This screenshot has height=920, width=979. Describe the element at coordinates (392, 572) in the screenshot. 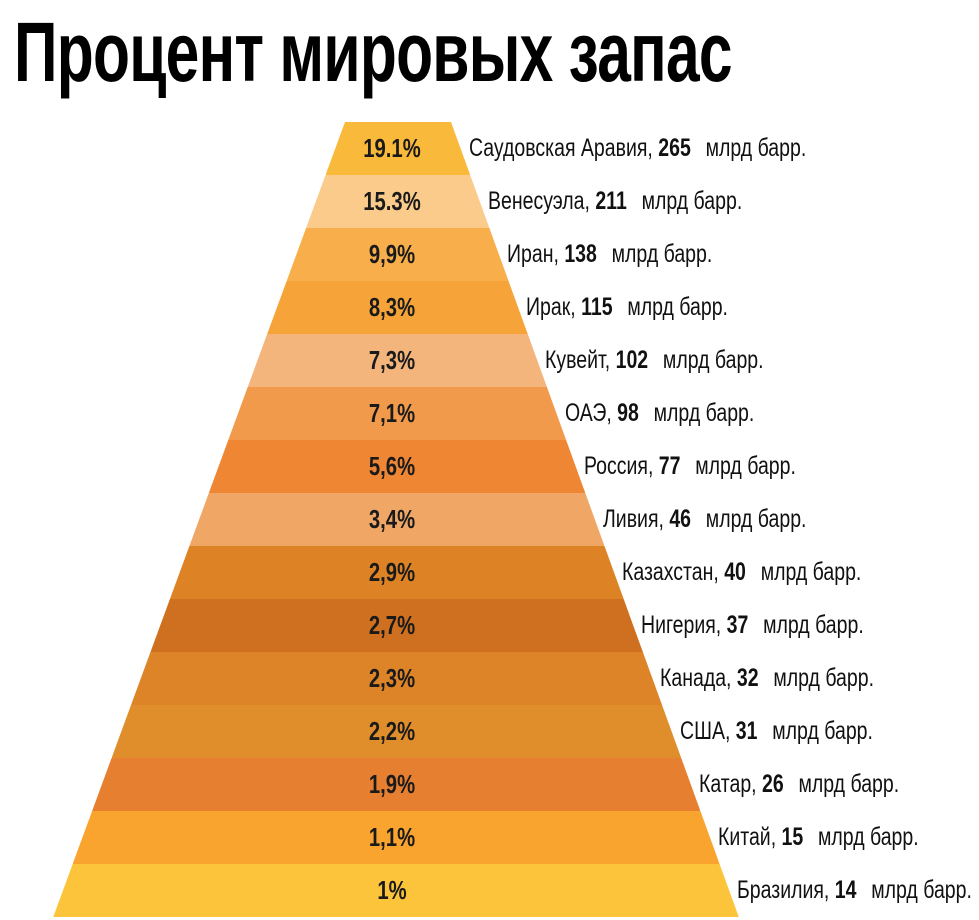

I see `percent-label: 2,9%` at that location.